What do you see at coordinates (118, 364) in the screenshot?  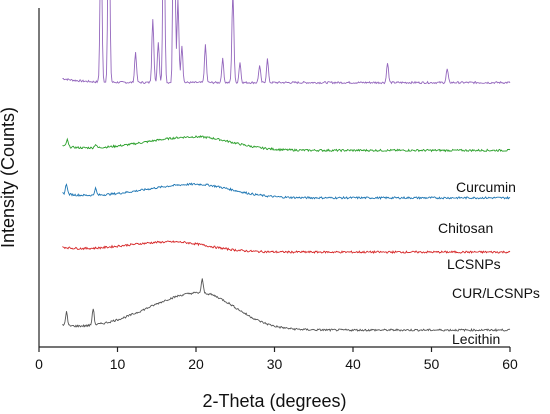 I see `x-tick-label: 10` at bounding box center [118, 364].